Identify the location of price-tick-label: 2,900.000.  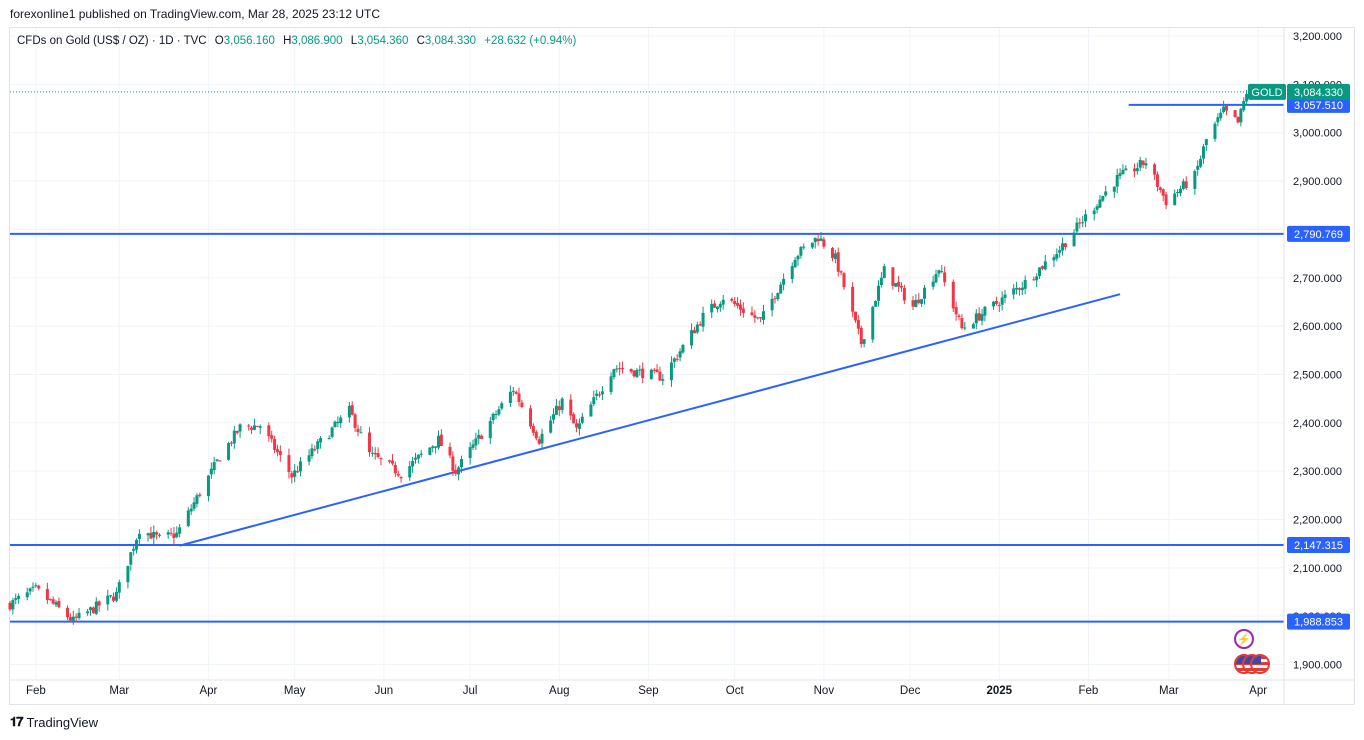
(1317, 182).